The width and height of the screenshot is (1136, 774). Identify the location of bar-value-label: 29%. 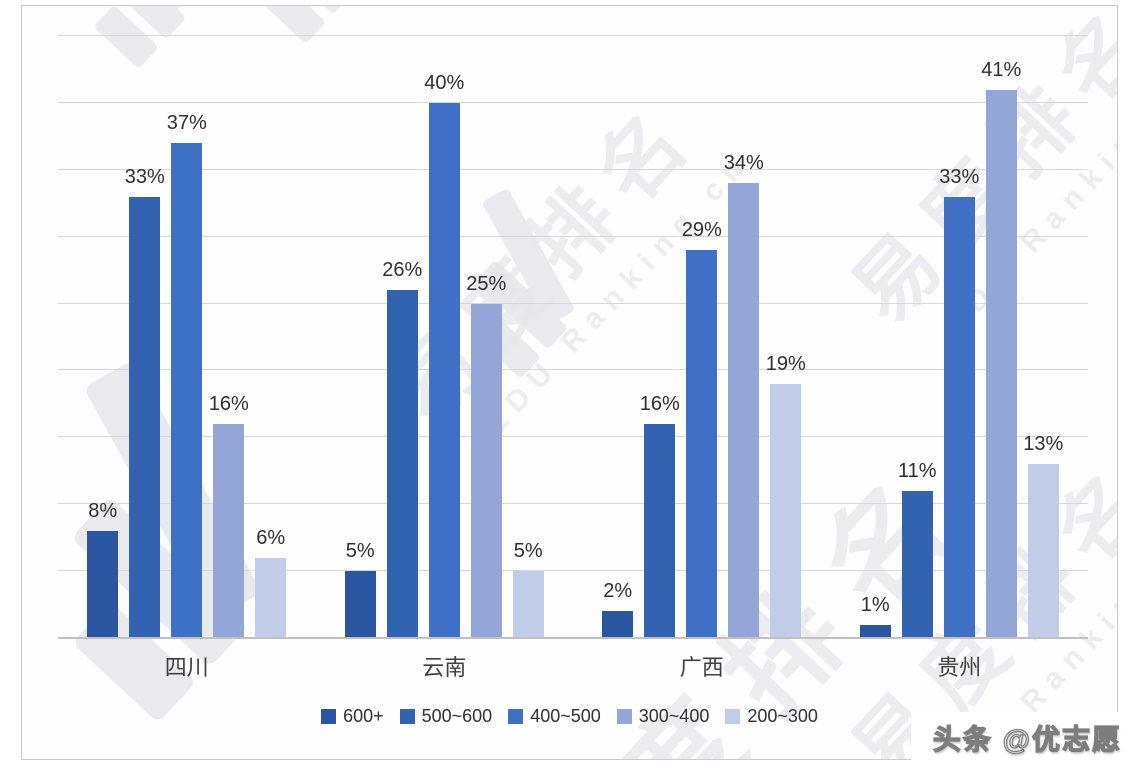
(701, 230).